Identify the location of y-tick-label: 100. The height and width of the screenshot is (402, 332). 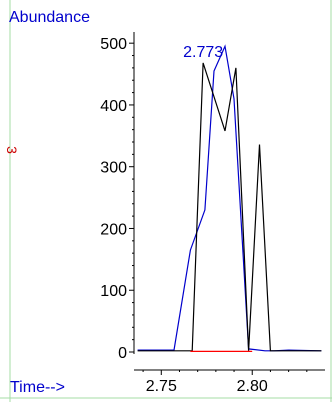
(113, 291).